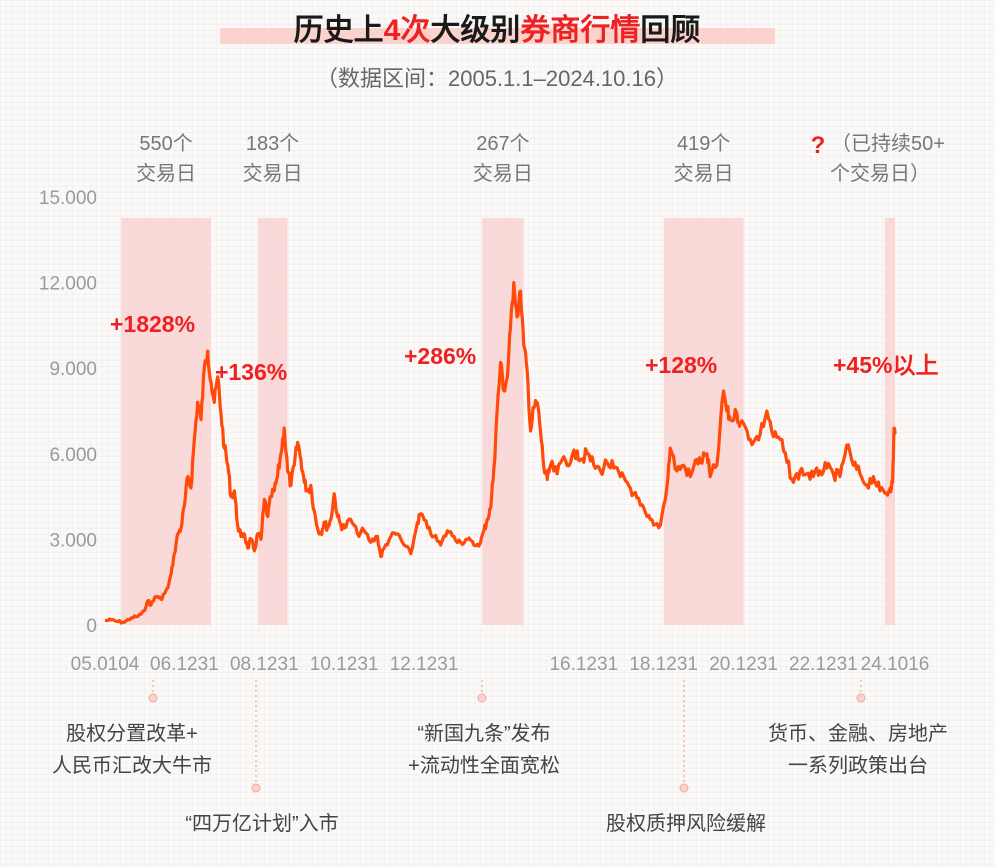 Image resolution: width=995 pixels, height=867 pixels. I want to click on chart-subtitle: （数据区间：2005.1.1–2024.10.16）, so click(497, 78).